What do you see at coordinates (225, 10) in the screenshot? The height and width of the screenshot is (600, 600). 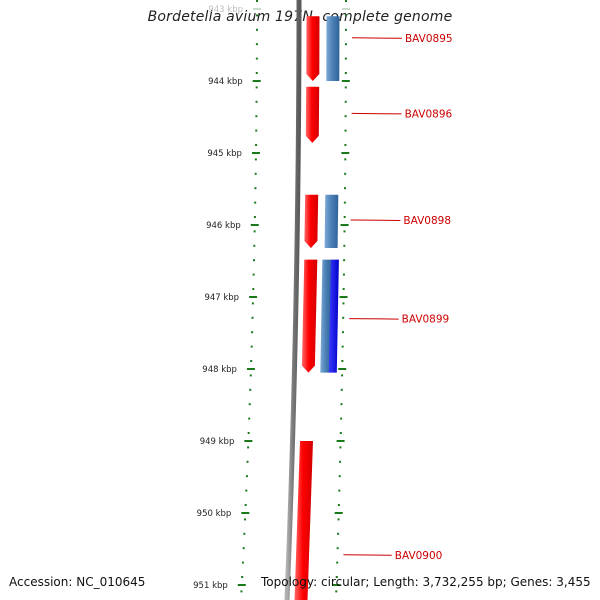 I see `tick-label: 943 kbp` at bounding box center [225, 10].